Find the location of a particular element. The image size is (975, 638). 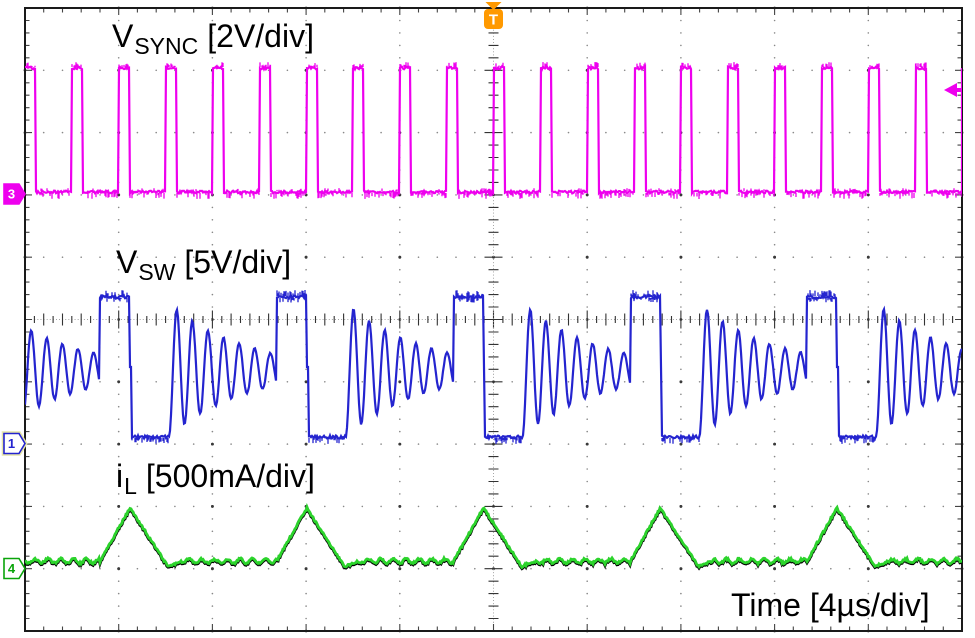

vsync-label-scale: [2V/div] is located at coordinates (260, 36).